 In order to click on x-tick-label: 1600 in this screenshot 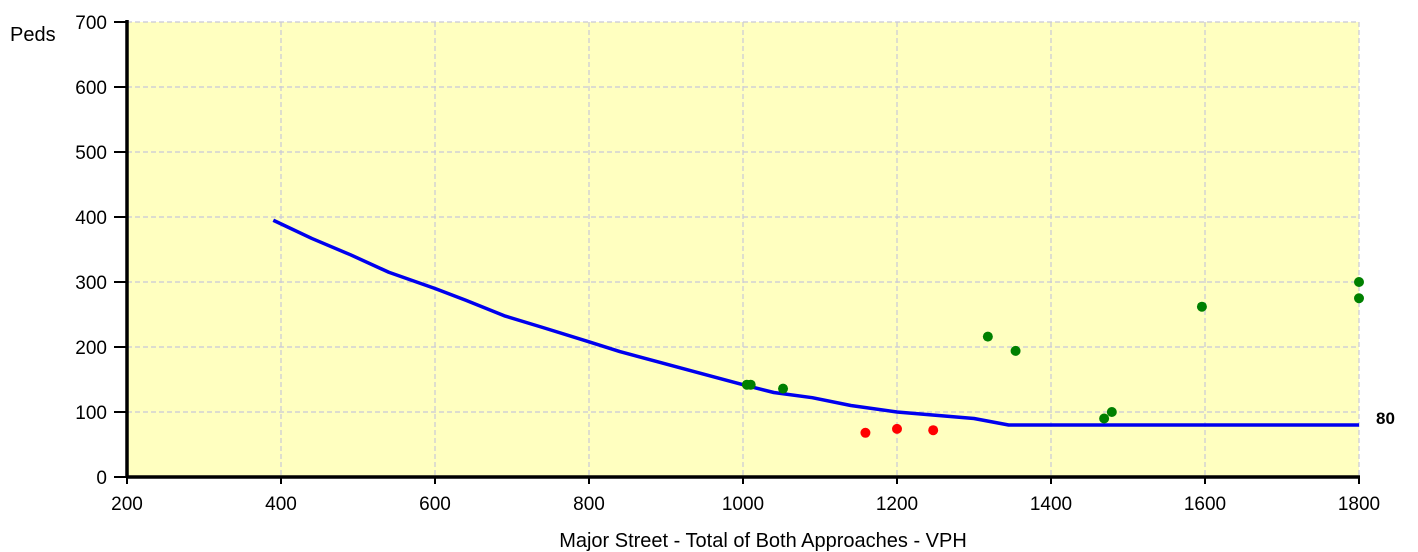, I will do `click(1205, 504)`.